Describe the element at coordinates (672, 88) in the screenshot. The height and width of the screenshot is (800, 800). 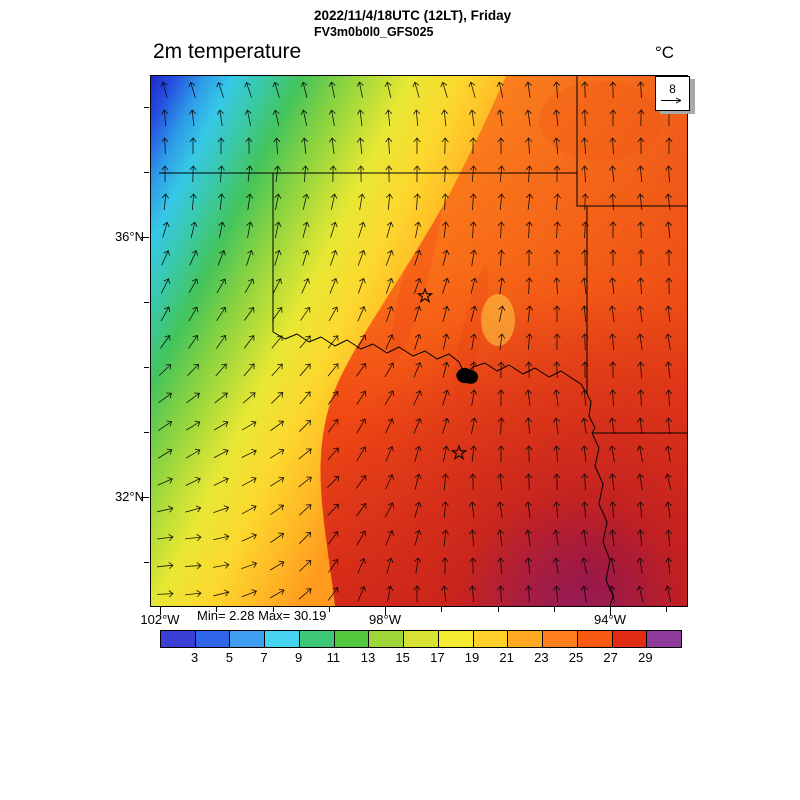
I see `wind-reference-value: 8` at that location.